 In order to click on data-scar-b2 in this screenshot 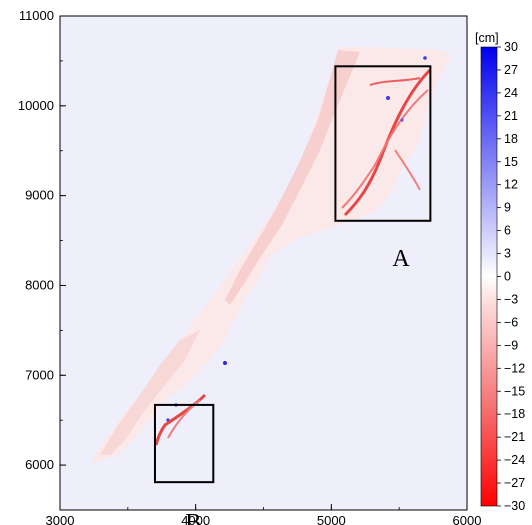, I will do `click(184, 419)`.